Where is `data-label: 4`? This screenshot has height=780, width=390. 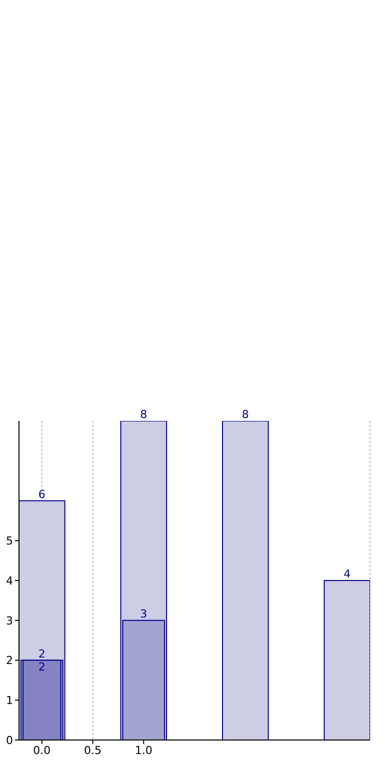 data-label: 4 is located at coordinates (347, 574).